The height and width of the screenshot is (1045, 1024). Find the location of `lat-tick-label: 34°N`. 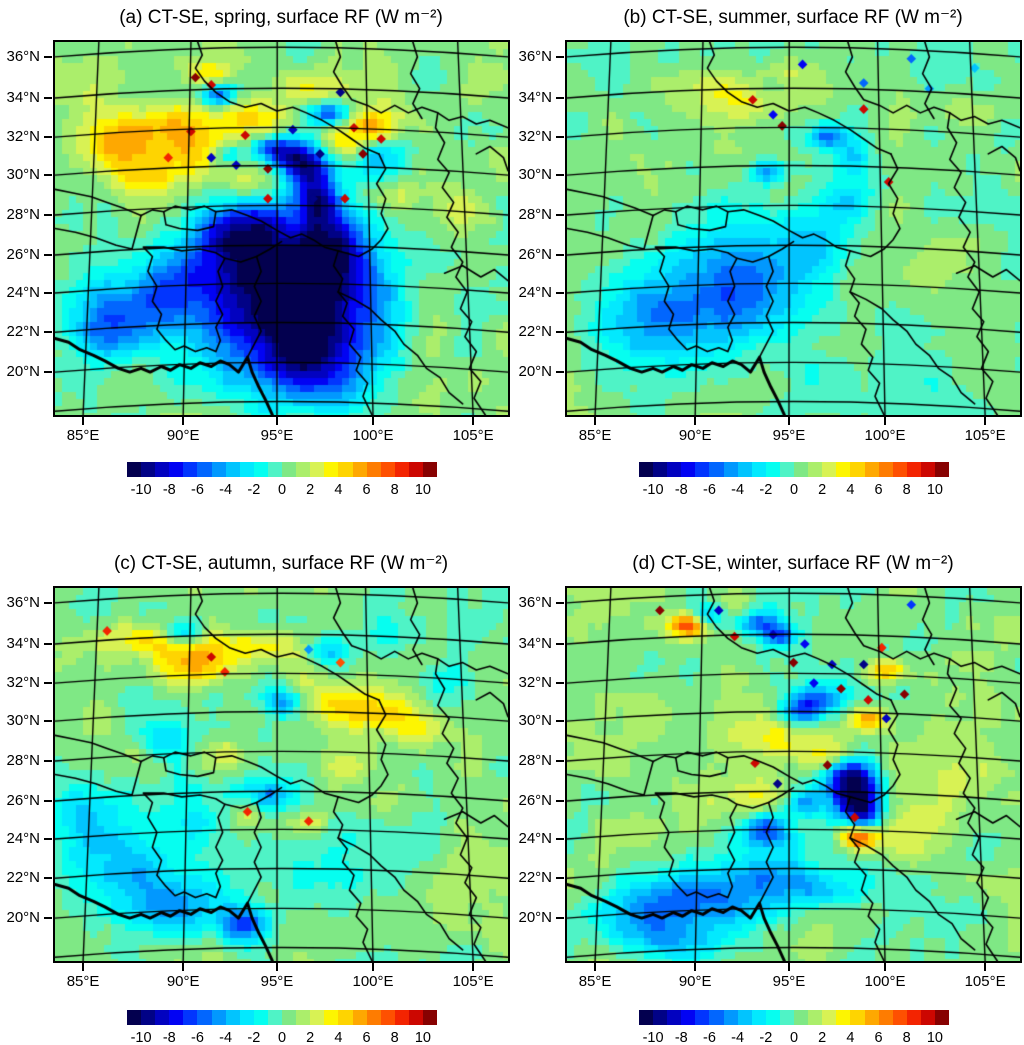

lat-tick-label: 34°N is located at coordinates (535, 97).